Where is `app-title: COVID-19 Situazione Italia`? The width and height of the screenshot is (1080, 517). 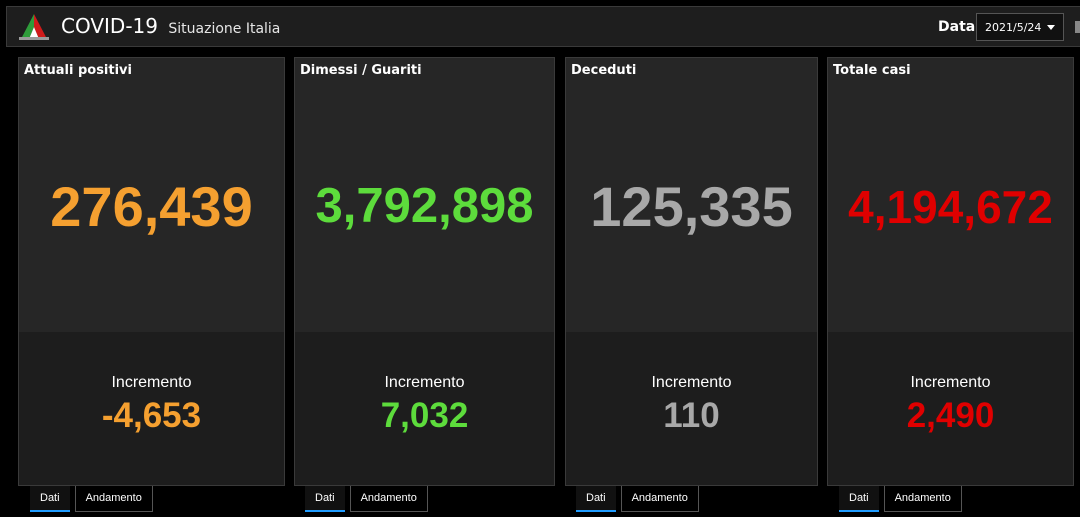 app-title: COVID-19 Situazione Italia is located at coordinates (170, 26).